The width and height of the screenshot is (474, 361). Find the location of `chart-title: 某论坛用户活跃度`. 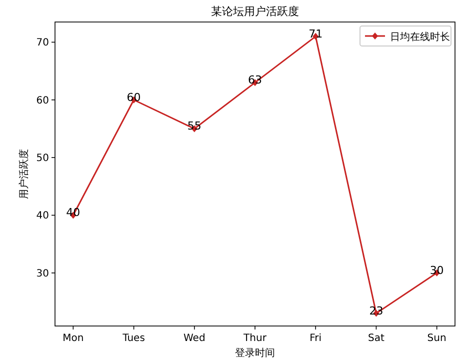

chart-title: 某论坛用户活跃度 is located at coordinates (255, 11).